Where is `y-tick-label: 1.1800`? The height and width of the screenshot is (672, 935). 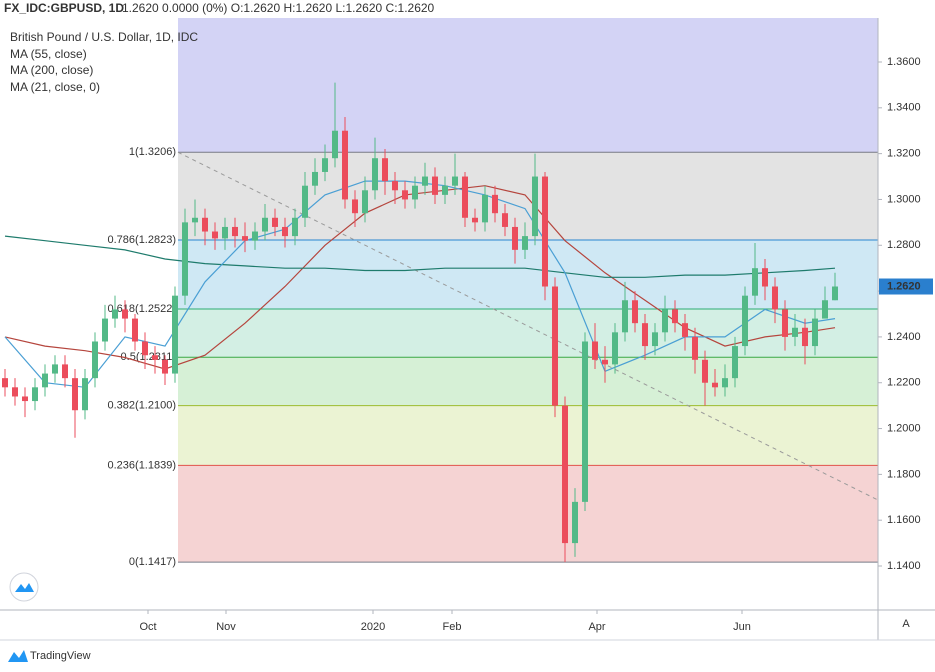
y-tick-label: 1.1800 is located at coordinates (904, 474).